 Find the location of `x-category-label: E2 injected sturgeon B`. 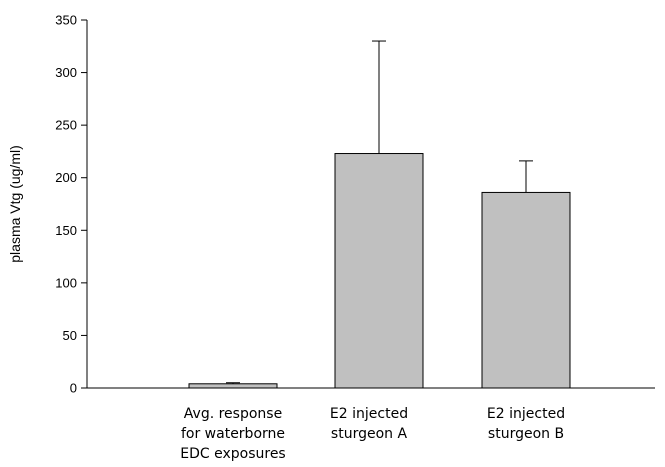

x-category-label: E2 injected sturgeon B is located at coordinates (526, 424).